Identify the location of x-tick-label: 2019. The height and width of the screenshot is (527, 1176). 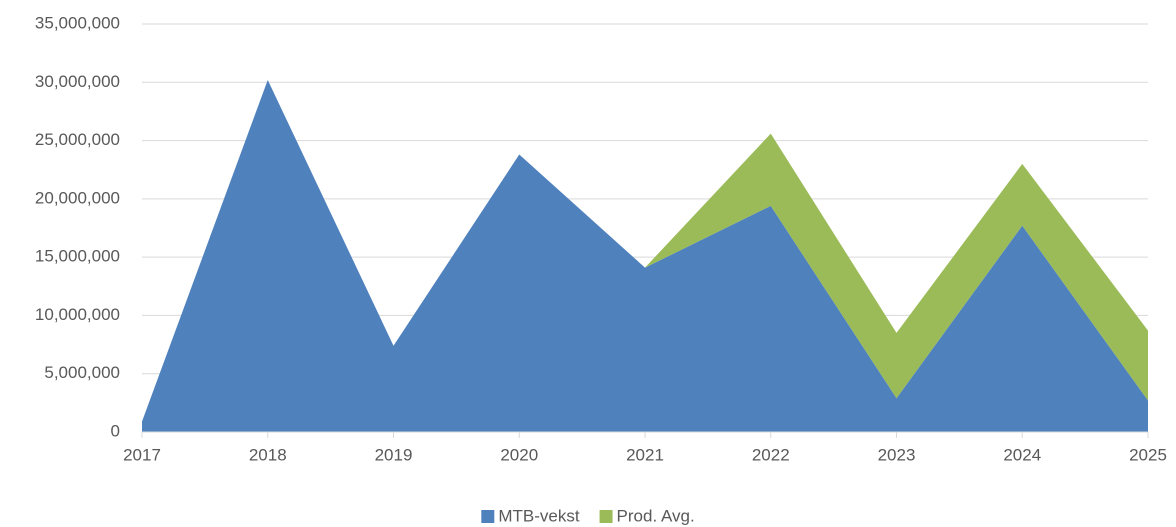
(394, 454).